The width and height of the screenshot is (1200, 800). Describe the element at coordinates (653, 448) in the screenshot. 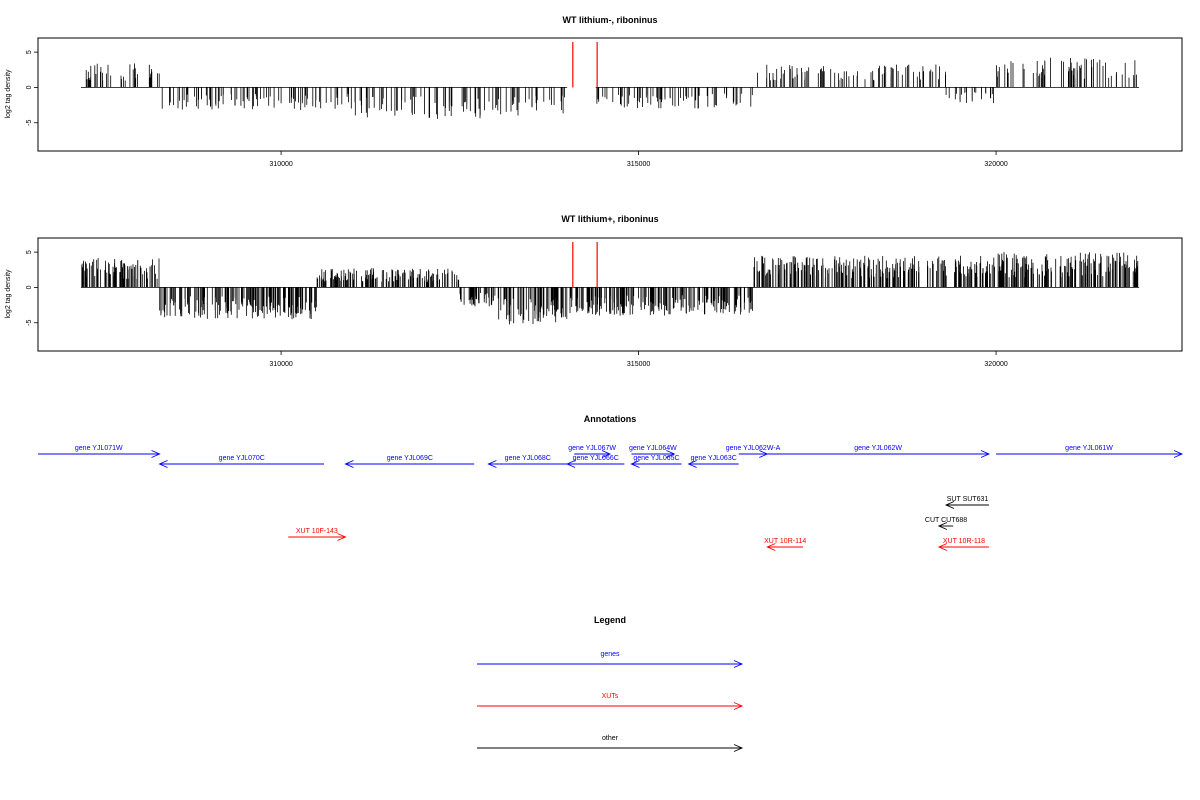

I see `feature-label: gene YJL064W` at that location.